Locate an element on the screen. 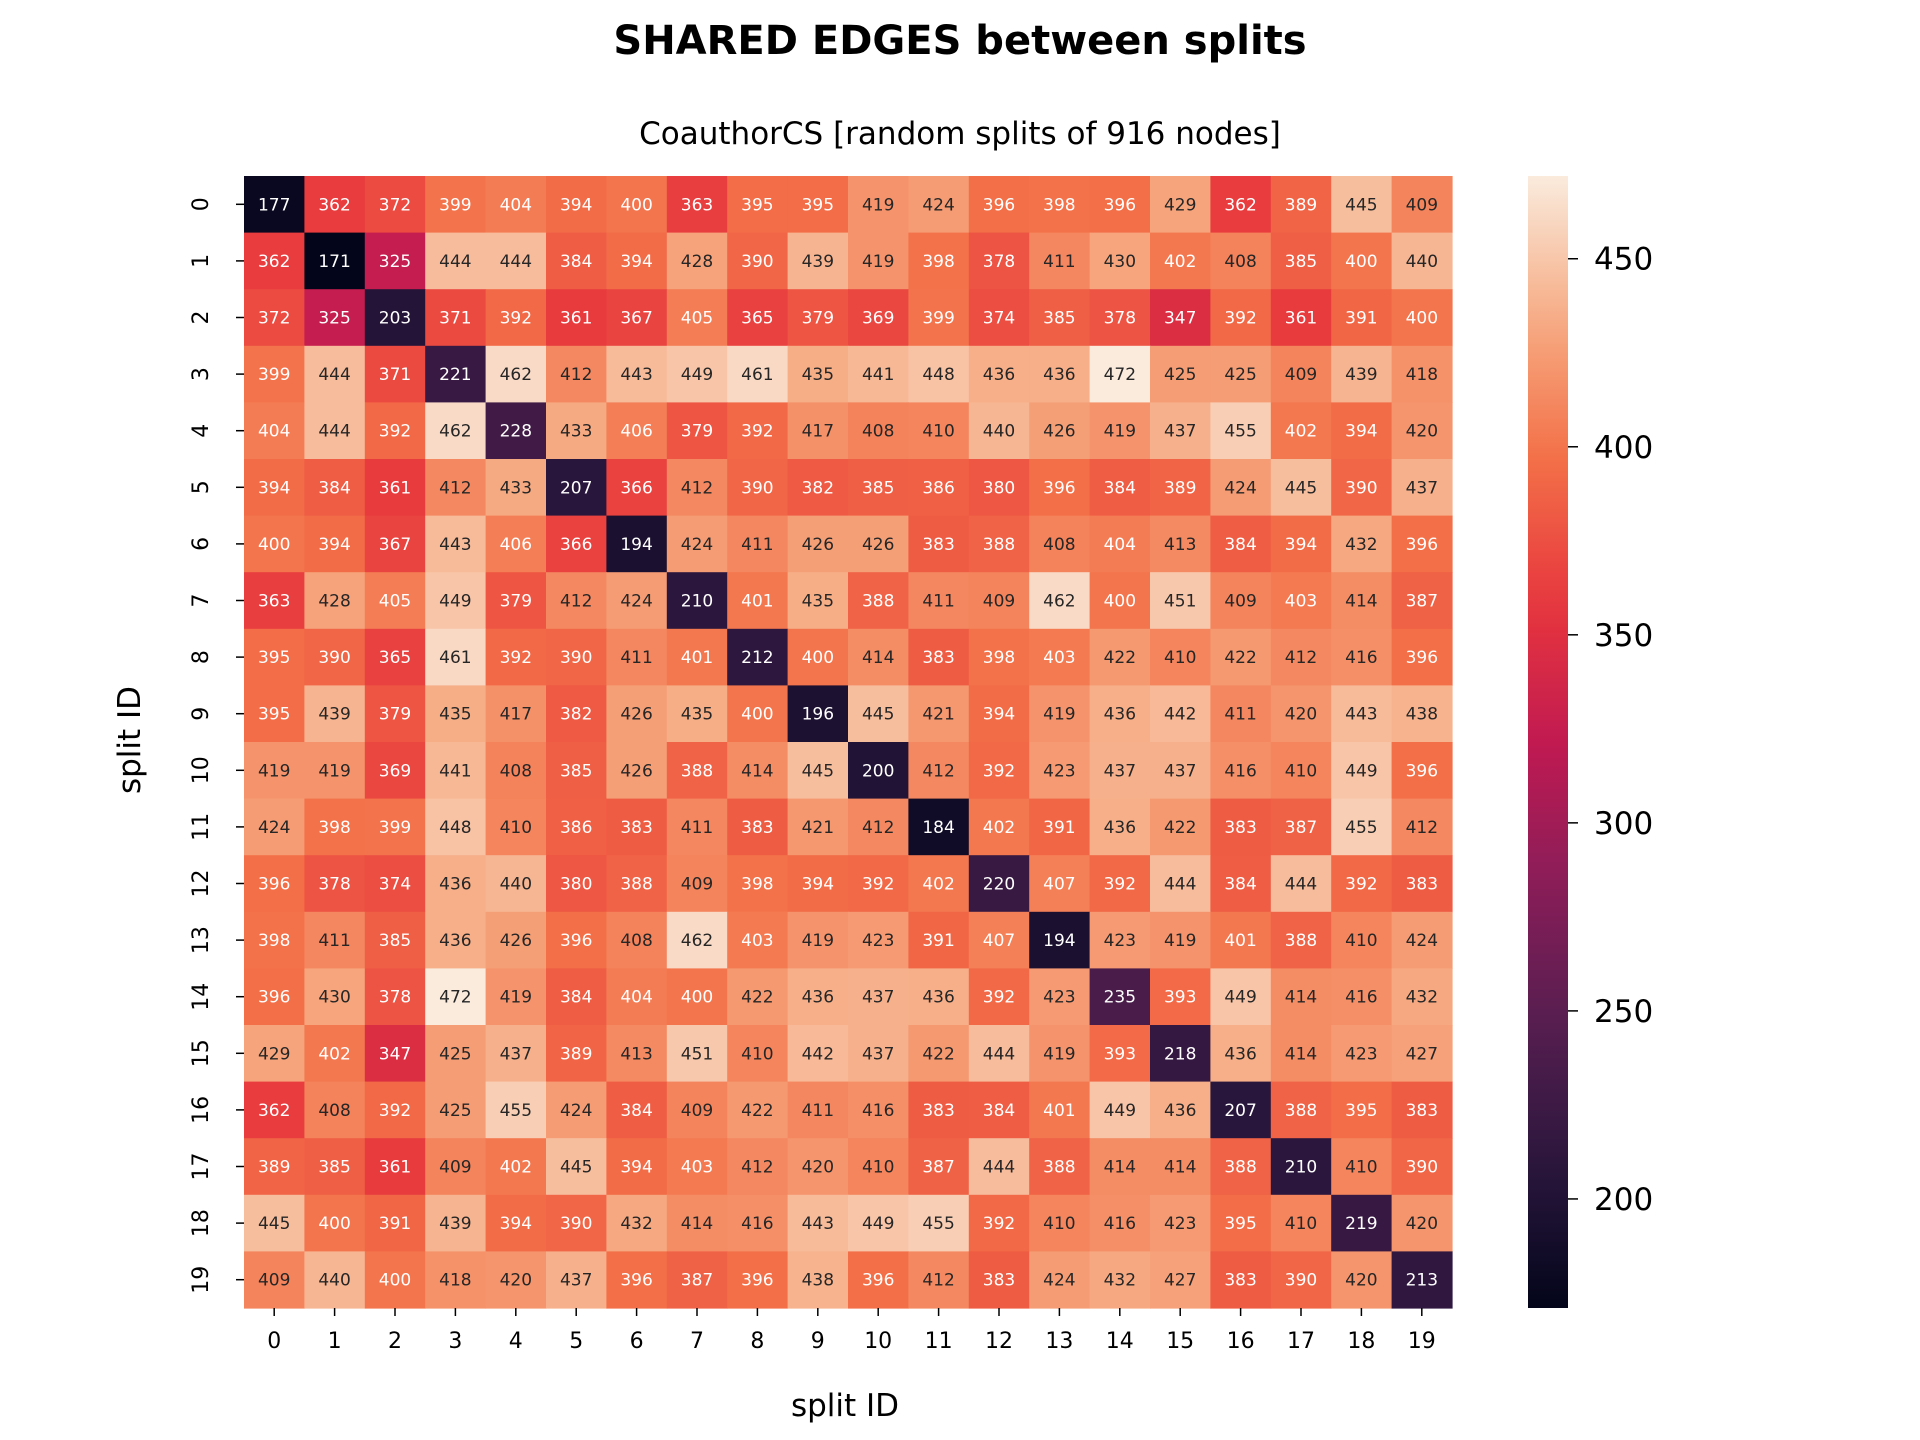 This screenshot has height=1440, width=1920. y-tick-label: 17 is located at coordinates (201, 1167).